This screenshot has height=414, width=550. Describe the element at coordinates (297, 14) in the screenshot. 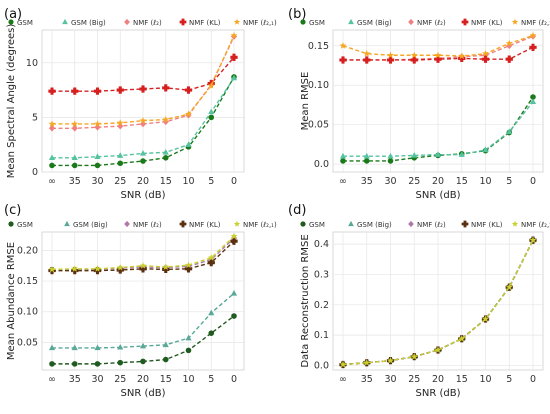

I see `panel-label: (b)` at that location.